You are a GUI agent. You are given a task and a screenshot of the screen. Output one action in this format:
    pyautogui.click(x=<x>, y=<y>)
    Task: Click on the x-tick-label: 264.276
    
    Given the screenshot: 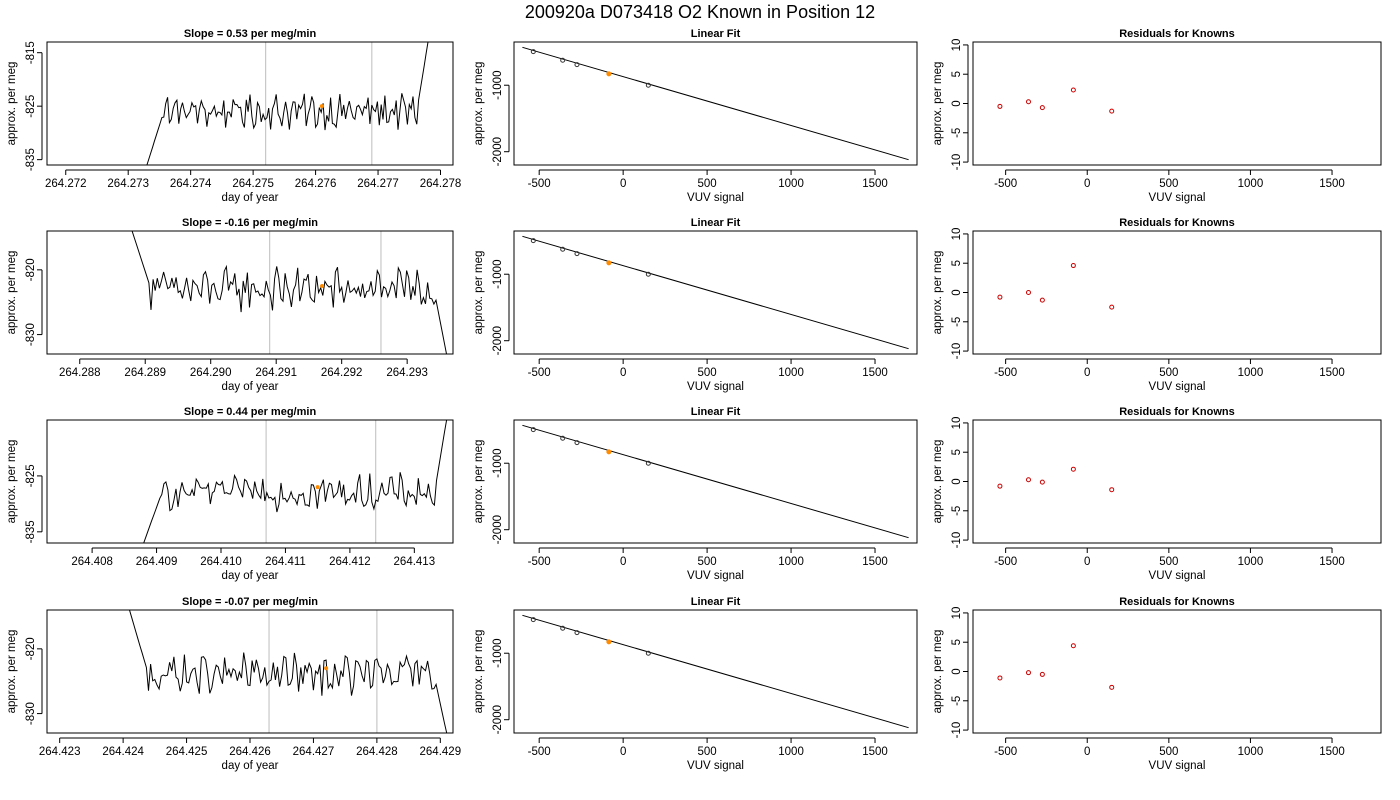 What is the action you would take?
    pyautogui.click(x=316, y=184)
    